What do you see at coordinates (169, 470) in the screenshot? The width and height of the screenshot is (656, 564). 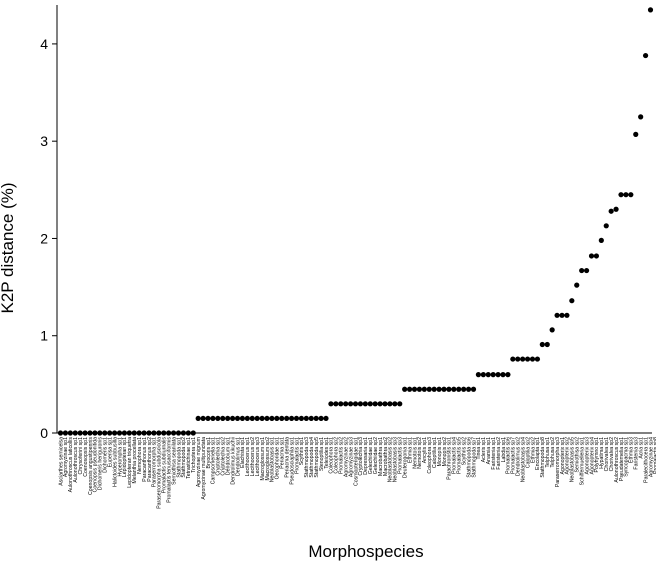 I see `category-label: Promalactis tenuisacciformis` at bounding box center [169, 470].